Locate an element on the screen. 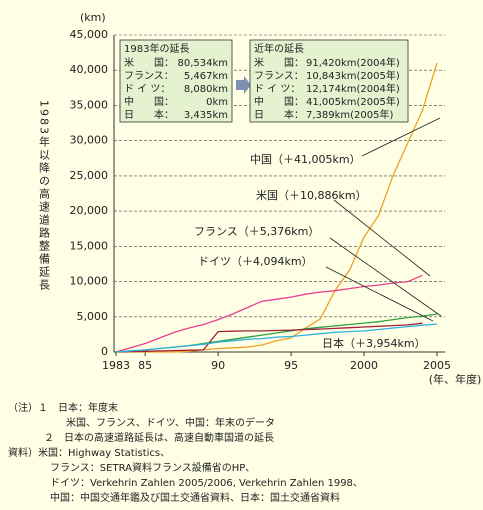 The height and width of the screenshot is (510, 483). x-tick-label: 85 is located at coordinates (145, 365).